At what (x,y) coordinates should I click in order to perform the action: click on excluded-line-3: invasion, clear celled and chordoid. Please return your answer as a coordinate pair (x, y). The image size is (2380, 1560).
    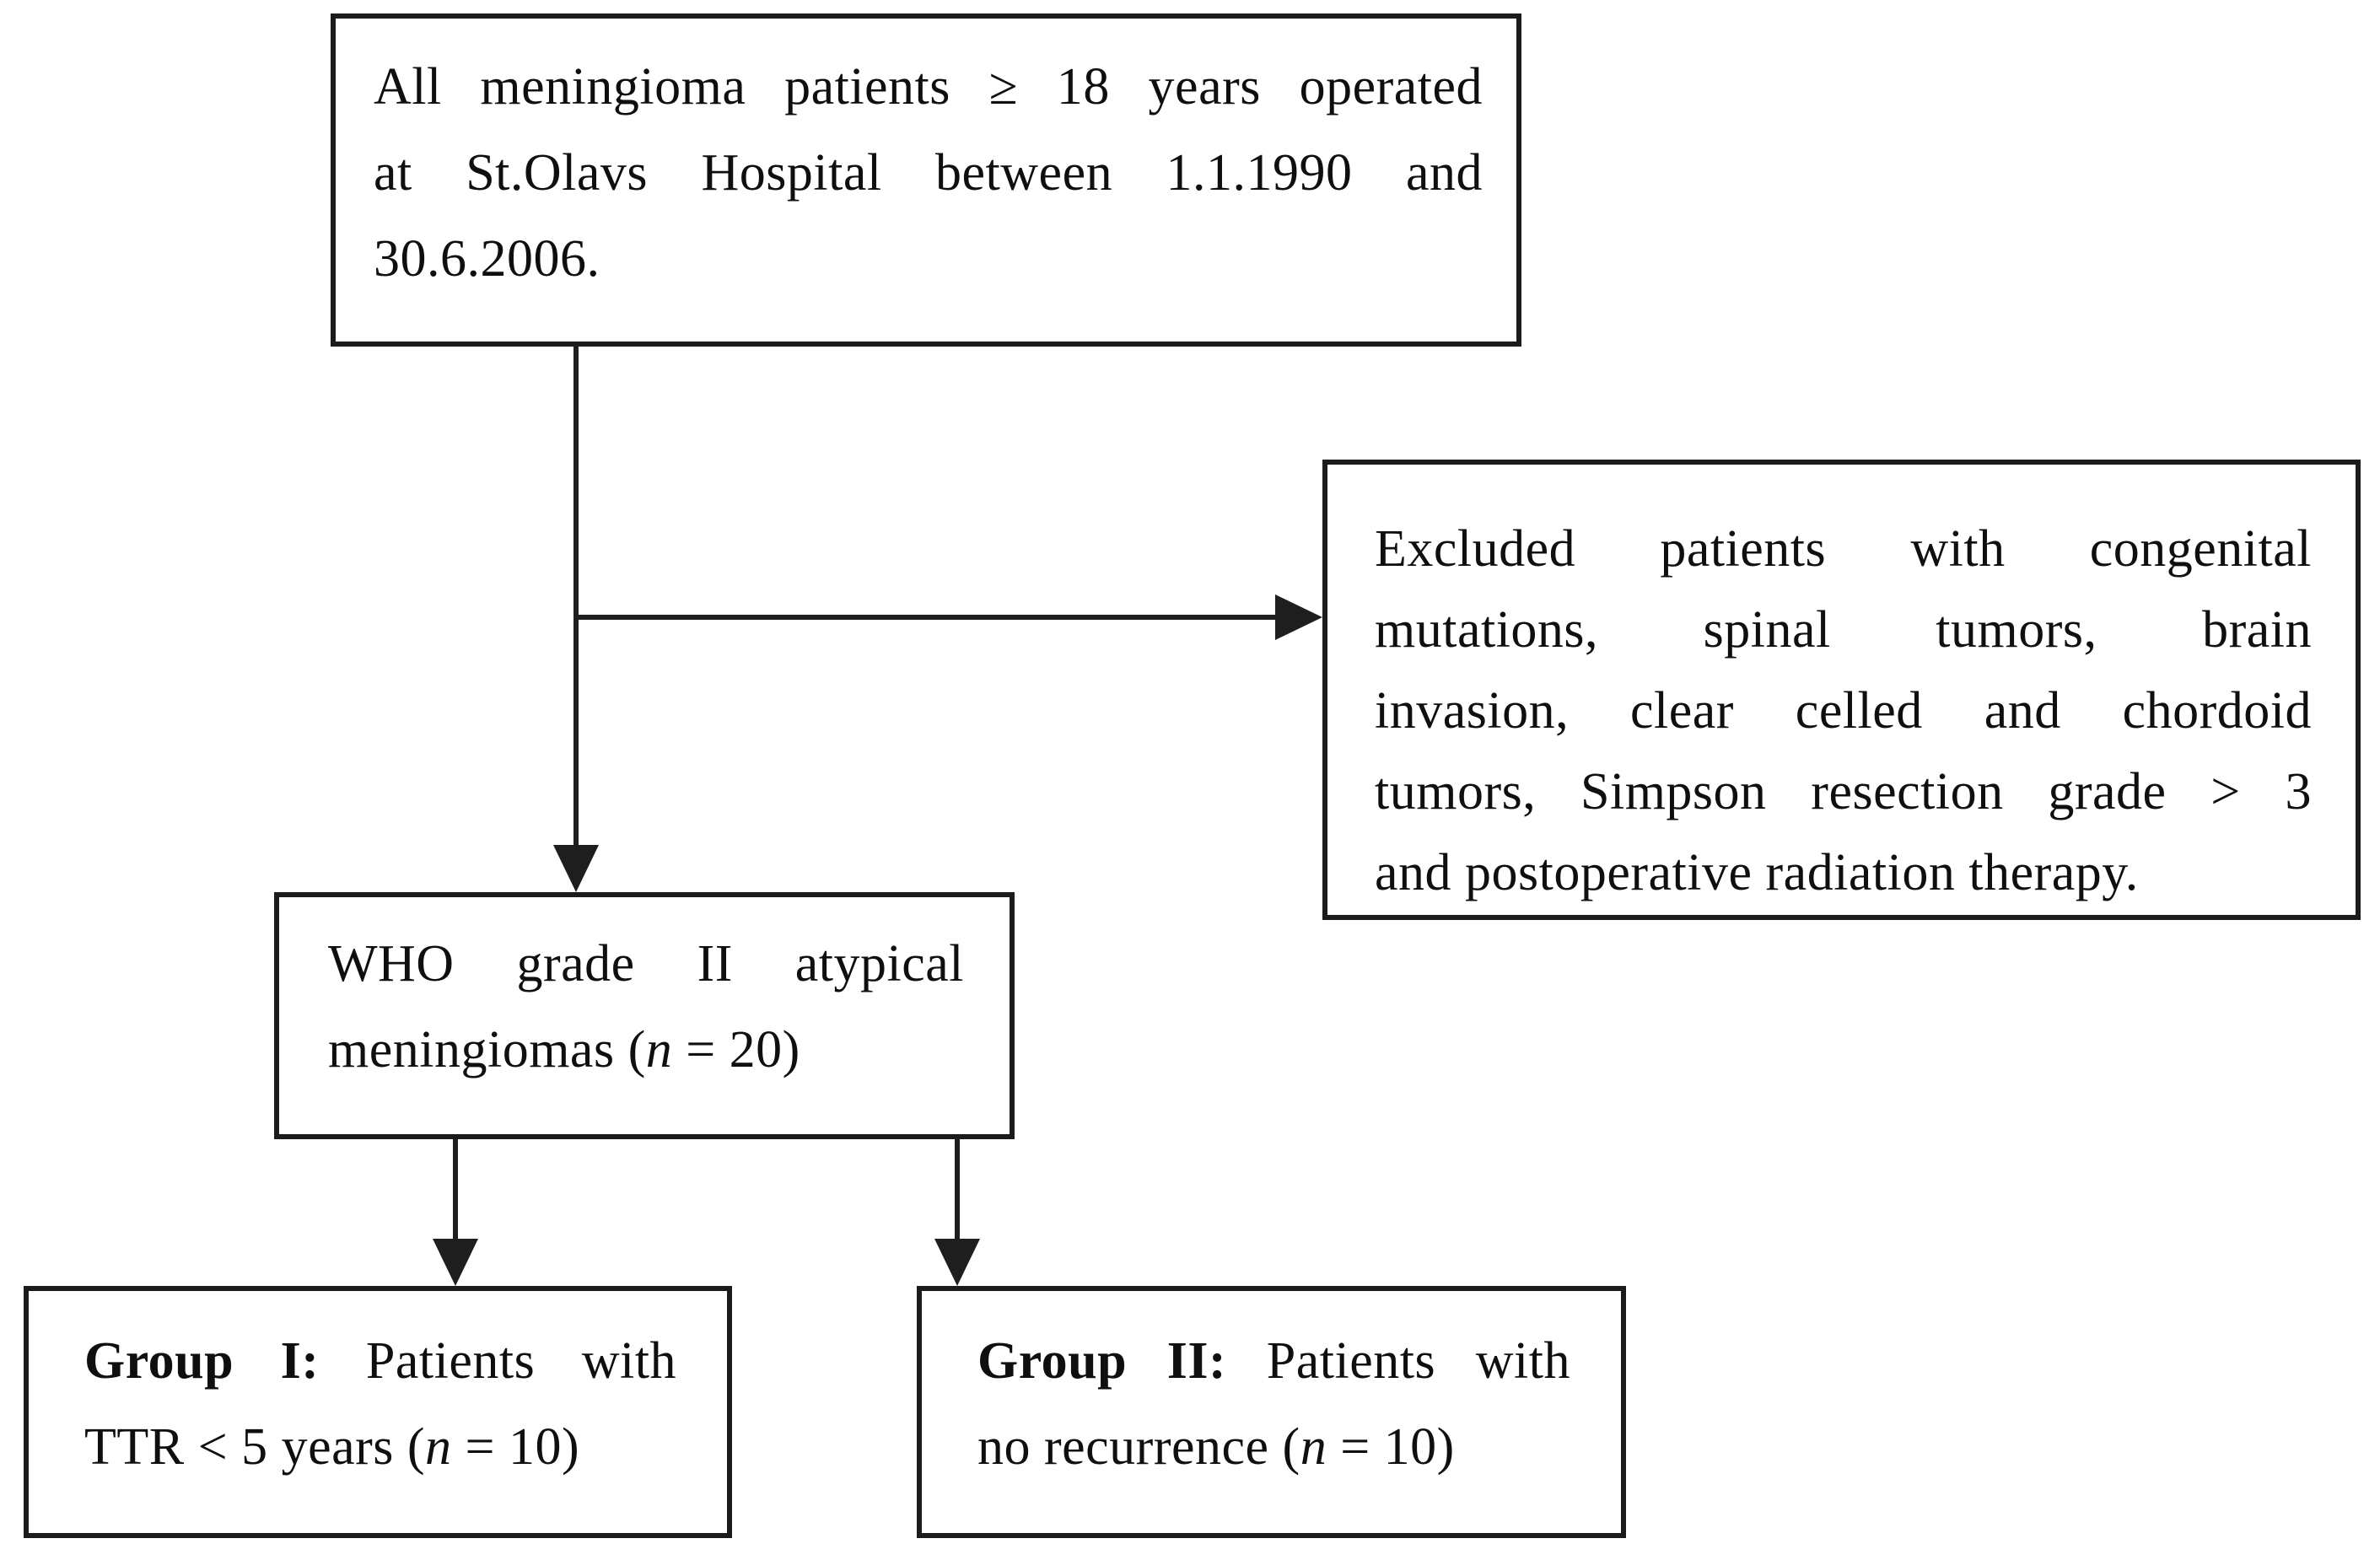
    Looking at the image, I should click on (1844, 711).